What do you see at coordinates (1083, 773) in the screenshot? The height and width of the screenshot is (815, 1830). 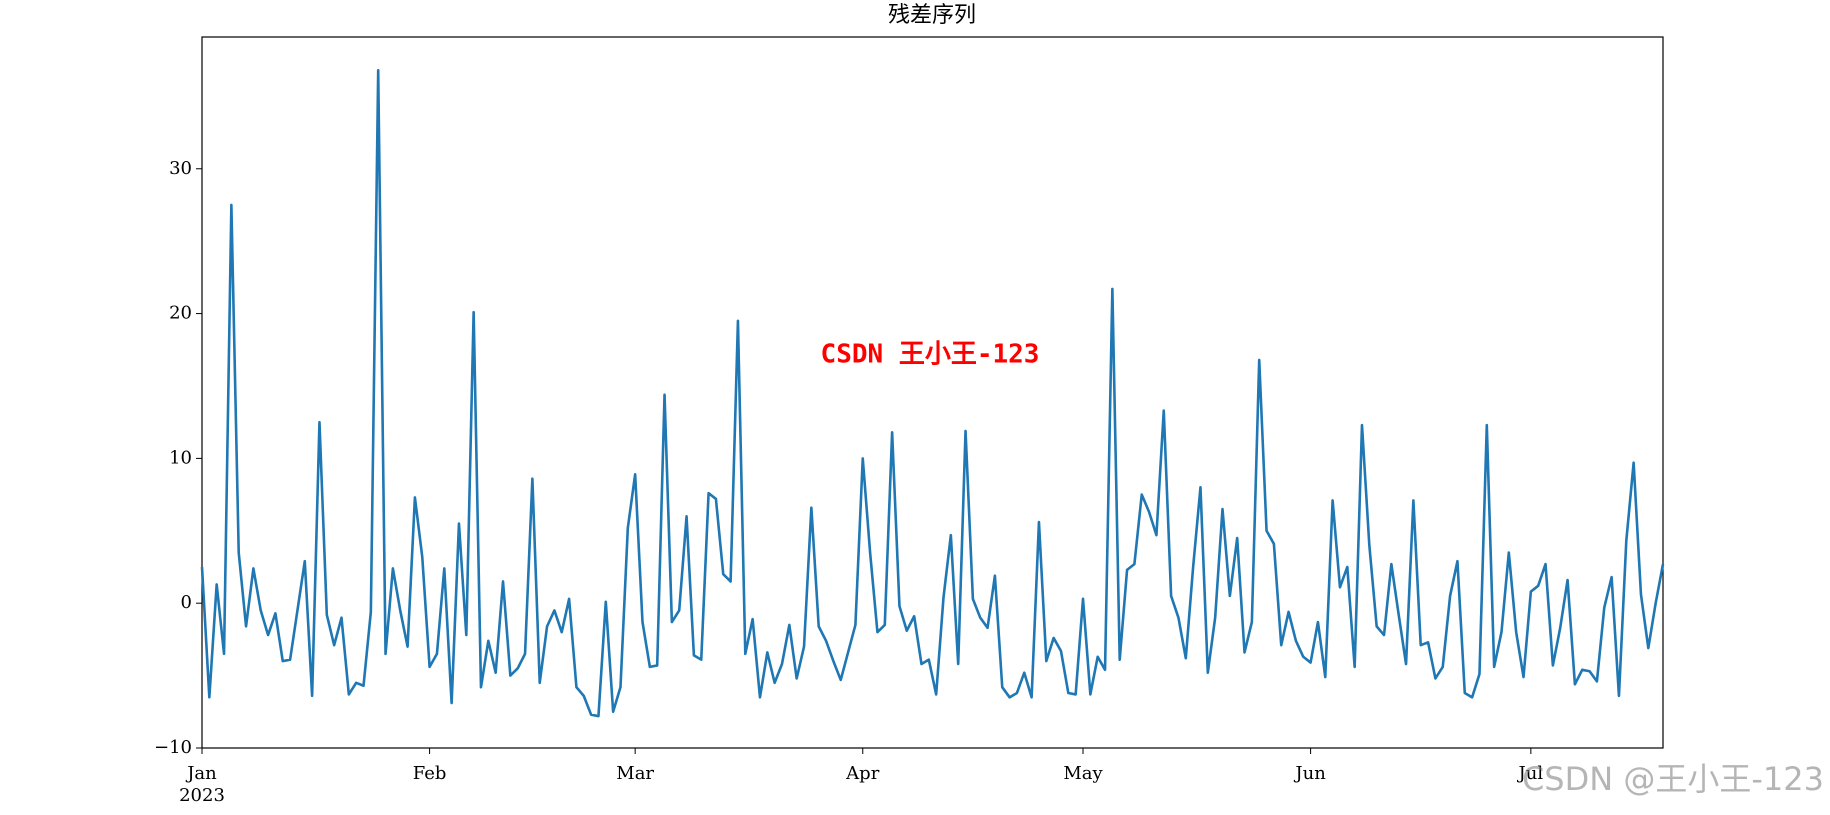 I see `x-tick-label: May` at bounding box center [1083, 773].